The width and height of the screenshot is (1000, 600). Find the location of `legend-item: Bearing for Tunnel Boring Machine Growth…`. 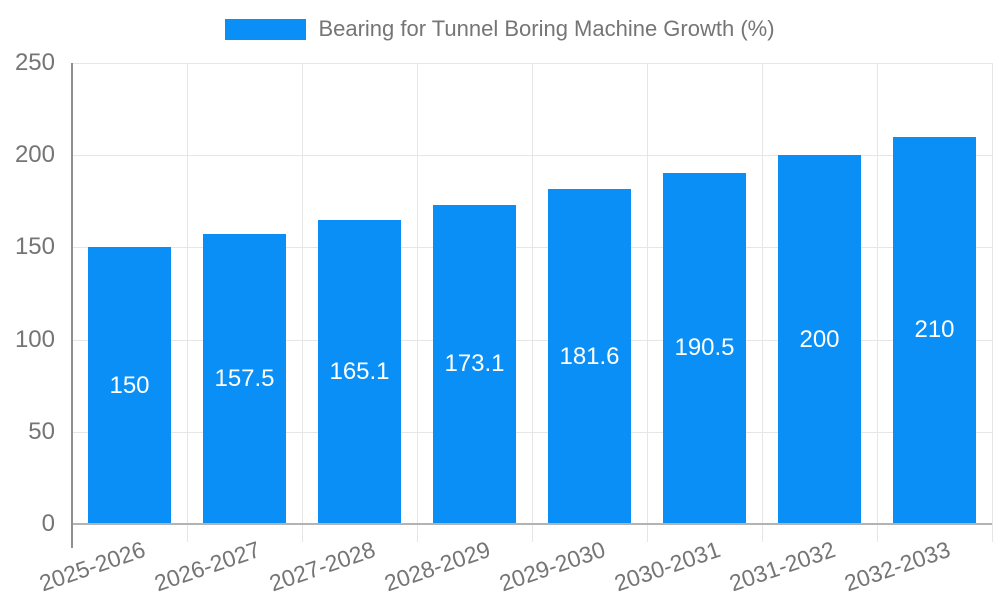

legend-item: Bearing for Tunnel Boring Machine Growth… is located at coordinates (500, 29).